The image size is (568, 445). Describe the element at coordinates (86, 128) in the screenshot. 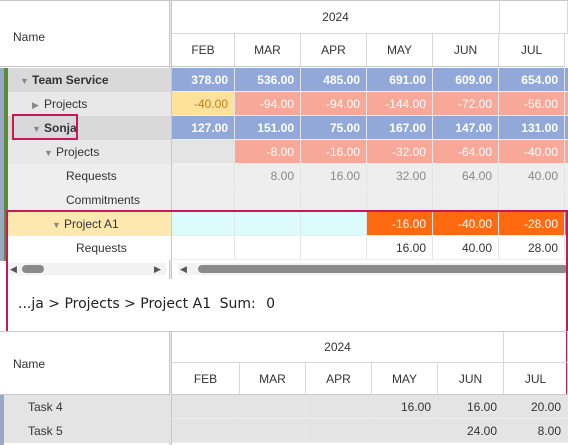

I see `row-name-cell: ▼ Sonja` at that location.